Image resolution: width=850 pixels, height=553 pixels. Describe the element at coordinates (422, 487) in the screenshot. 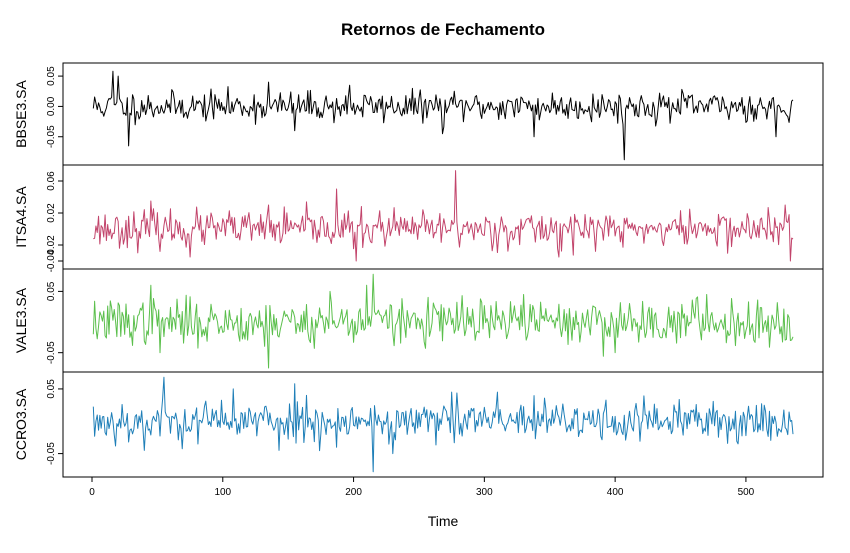

I see `x-axis: 0 100 200 300 400 500` at that location.